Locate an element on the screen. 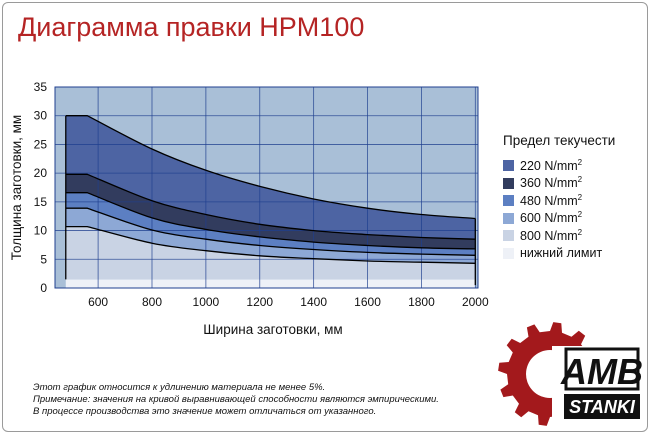 This screenshot has width=650, height=434. legend-item-480: 480 N/mm2 is located at coordinates (573, 200).